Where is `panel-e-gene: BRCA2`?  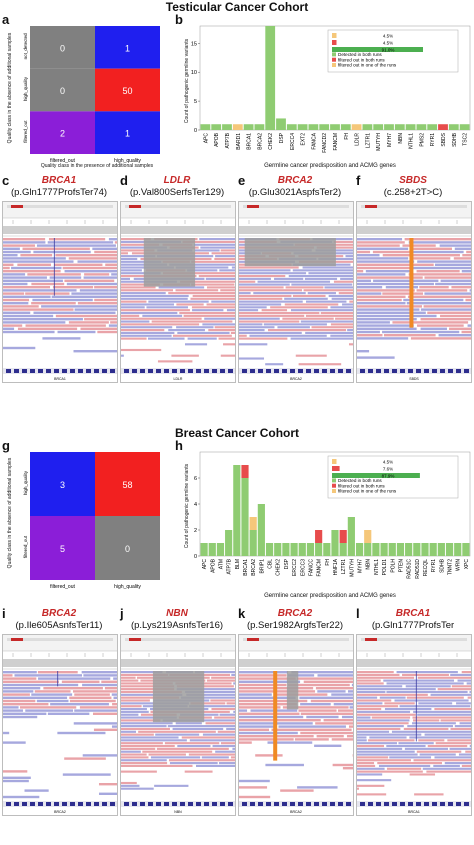
panel-e-gene: BRCA2 is located at coordinates (295, 180).